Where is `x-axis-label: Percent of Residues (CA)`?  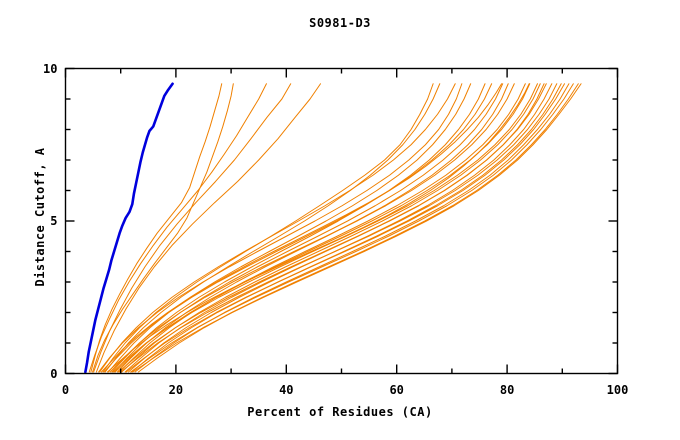
x-axis-label: Percent of Residues (CA) is located at coordinates (340, 412).